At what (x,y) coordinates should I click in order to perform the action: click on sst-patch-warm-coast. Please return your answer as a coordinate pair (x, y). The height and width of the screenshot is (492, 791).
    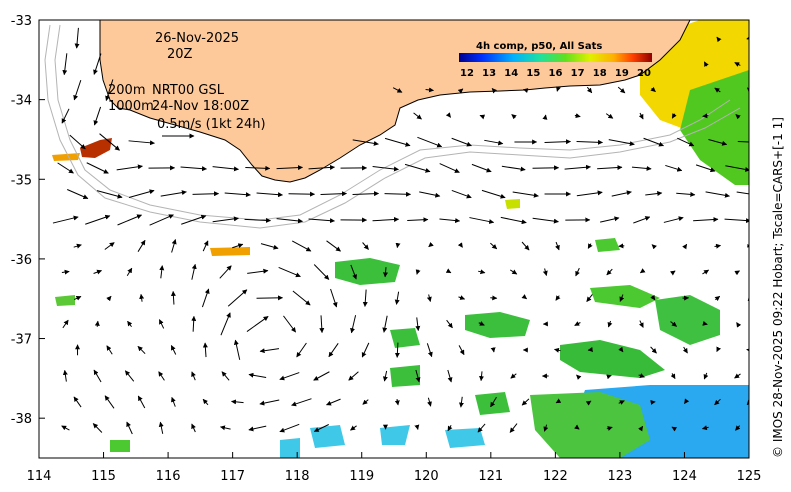
    Looking at the image, I should click on (96, 148).